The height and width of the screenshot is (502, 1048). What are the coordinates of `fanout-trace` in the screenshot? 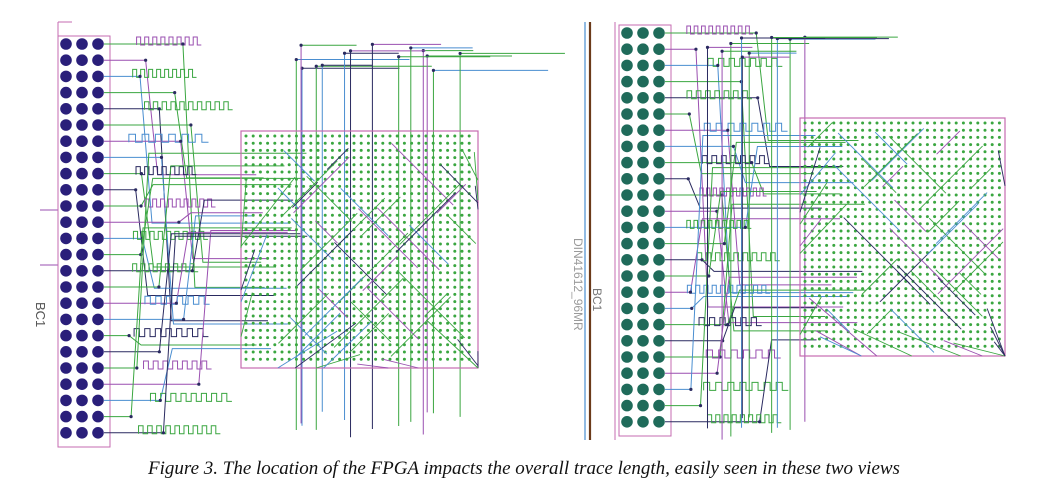 It's located at (430, 214).